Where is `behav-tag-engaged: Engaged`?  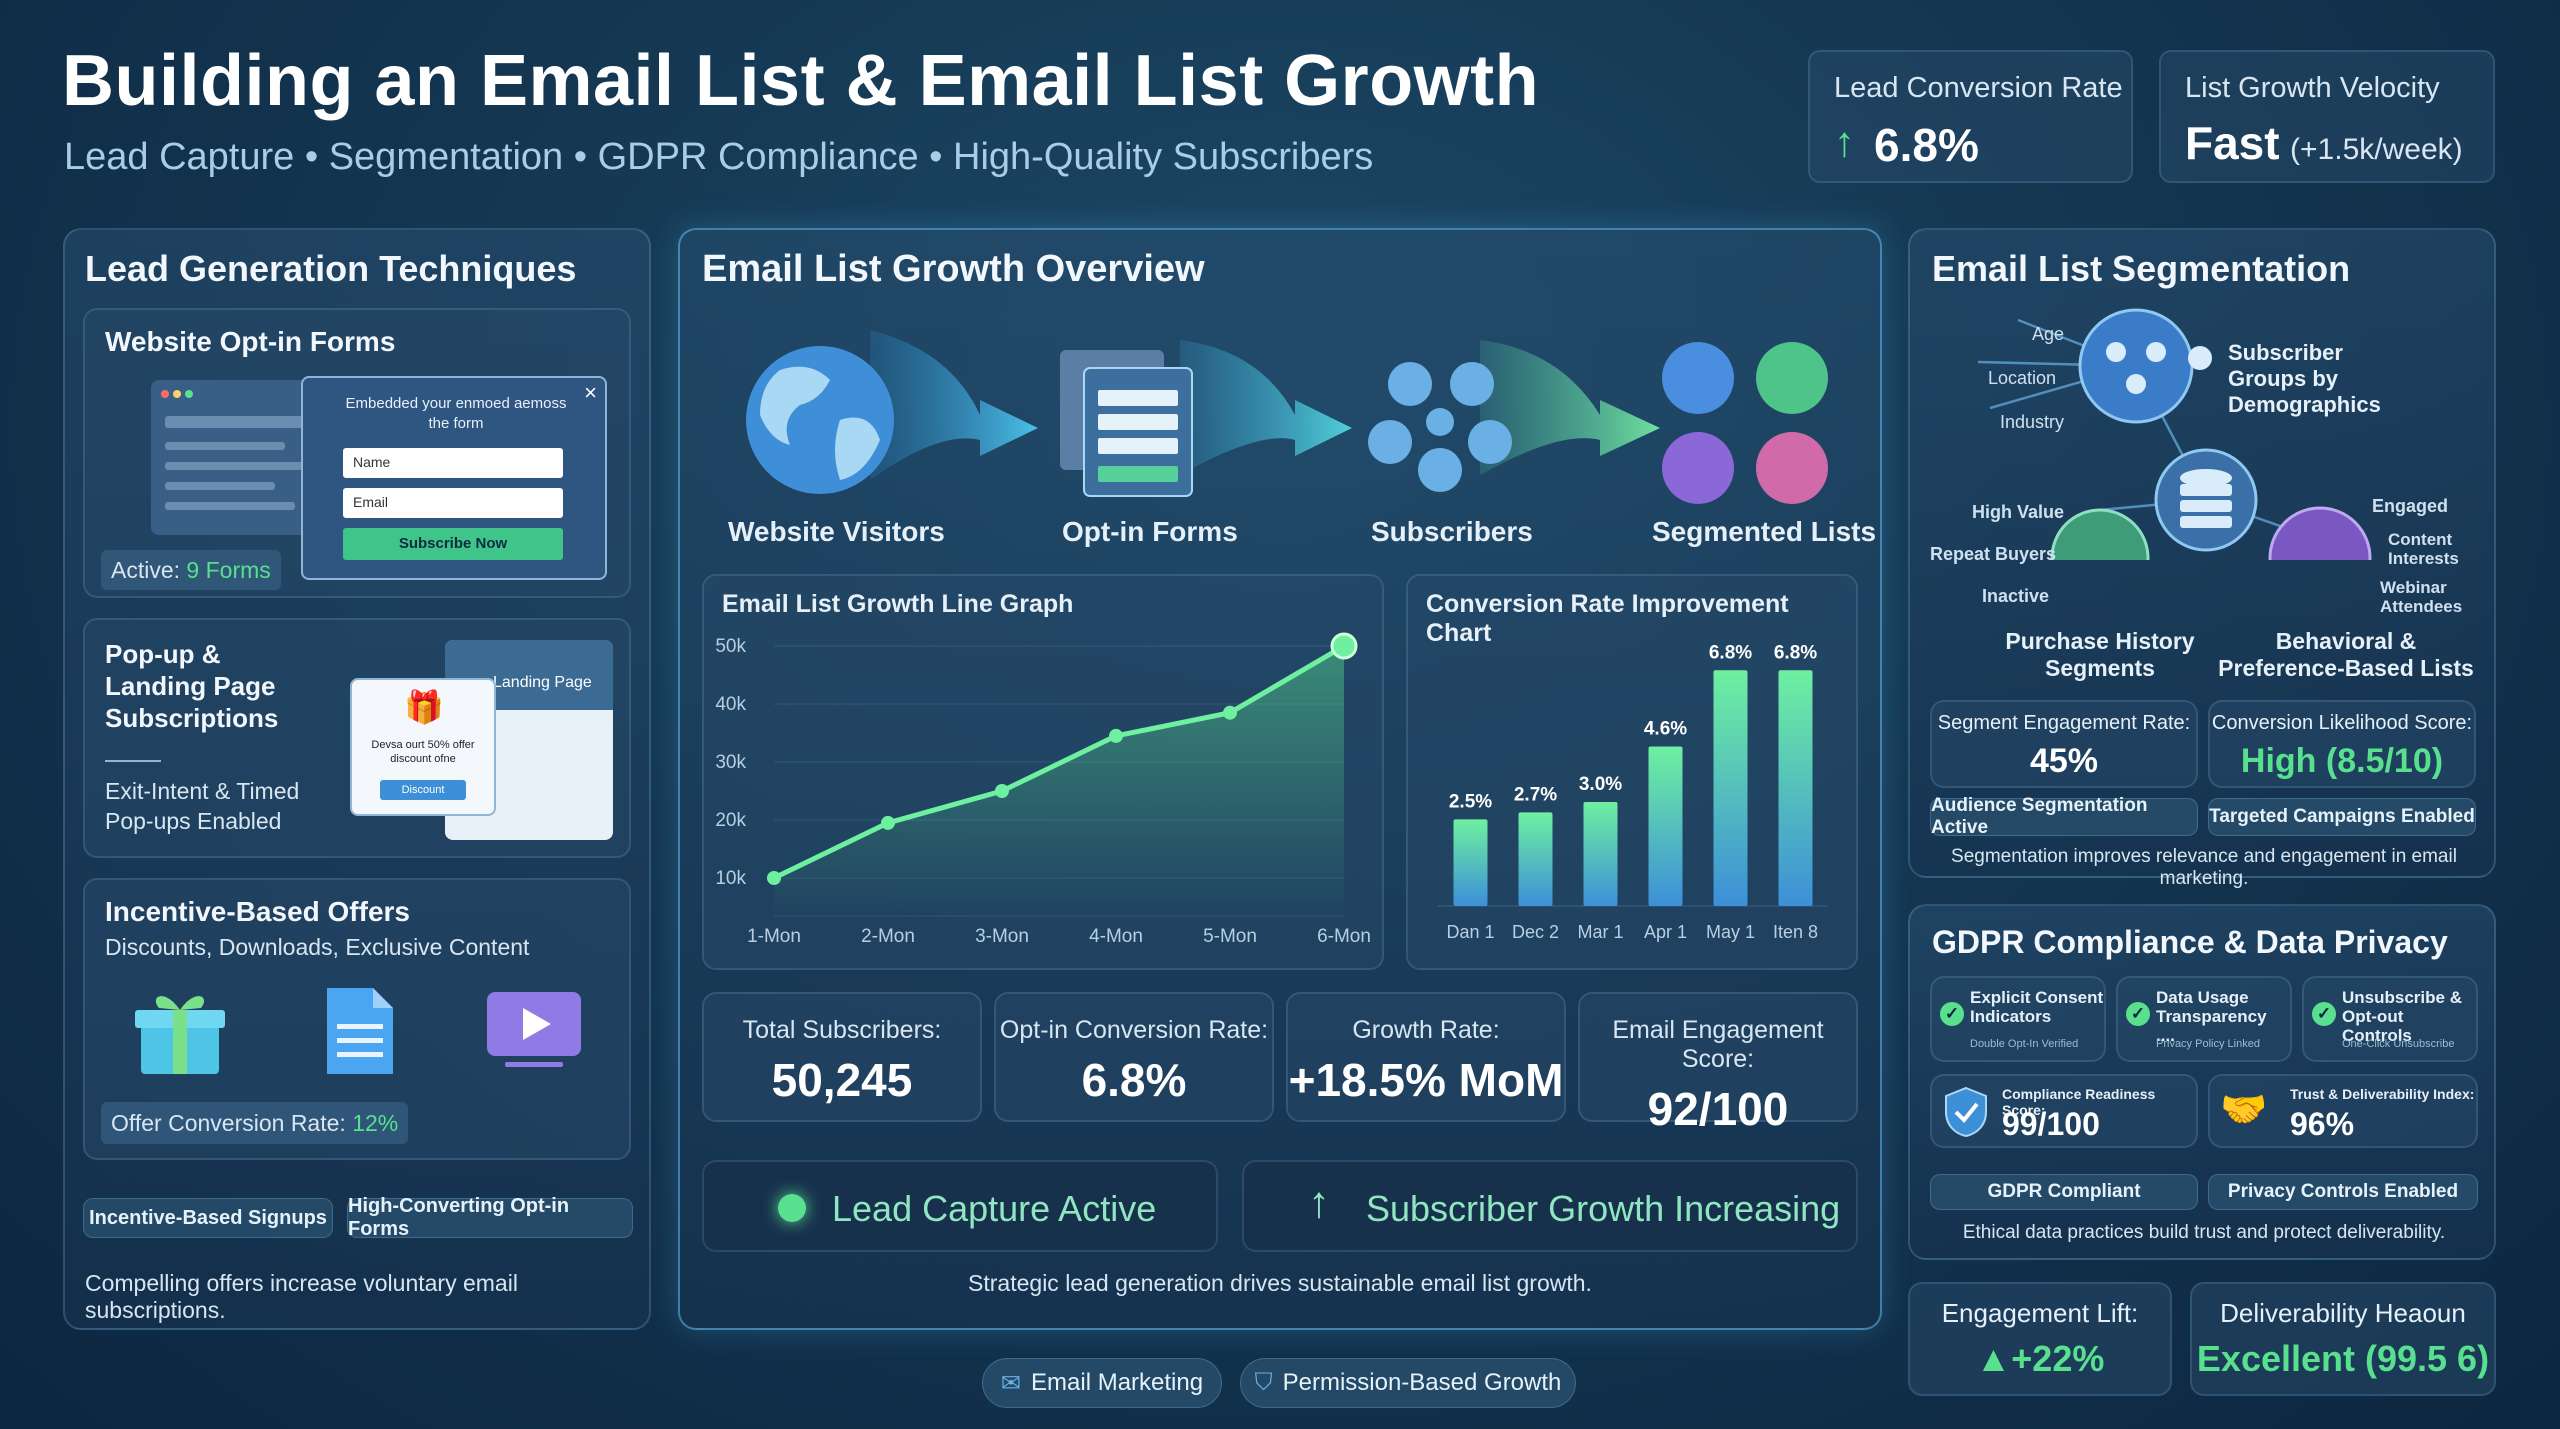 behav-tag-engaged: Engaged is located at coordinates (2410, 506).